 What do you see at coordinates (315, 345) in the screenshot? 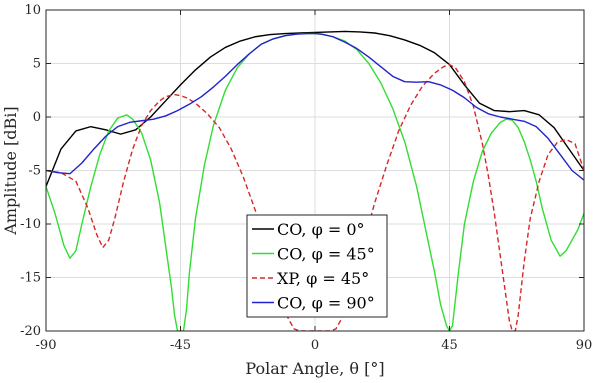
I see `x-tick-label: 0` at bounding box center [315, 345].